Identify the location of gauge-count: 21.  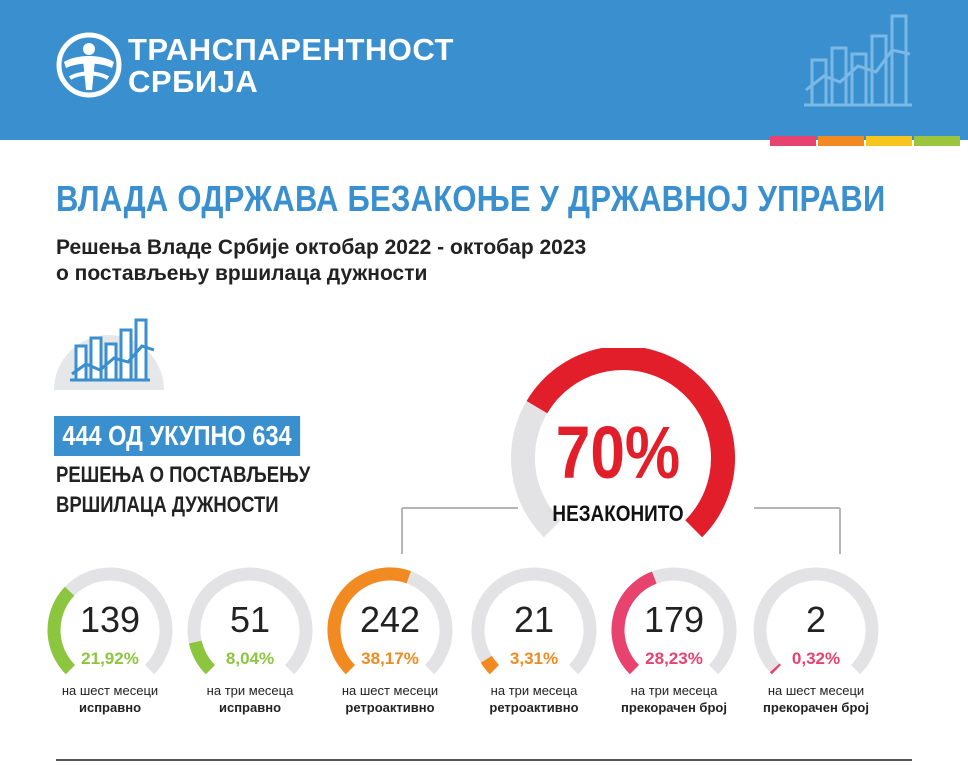
(534, 619).